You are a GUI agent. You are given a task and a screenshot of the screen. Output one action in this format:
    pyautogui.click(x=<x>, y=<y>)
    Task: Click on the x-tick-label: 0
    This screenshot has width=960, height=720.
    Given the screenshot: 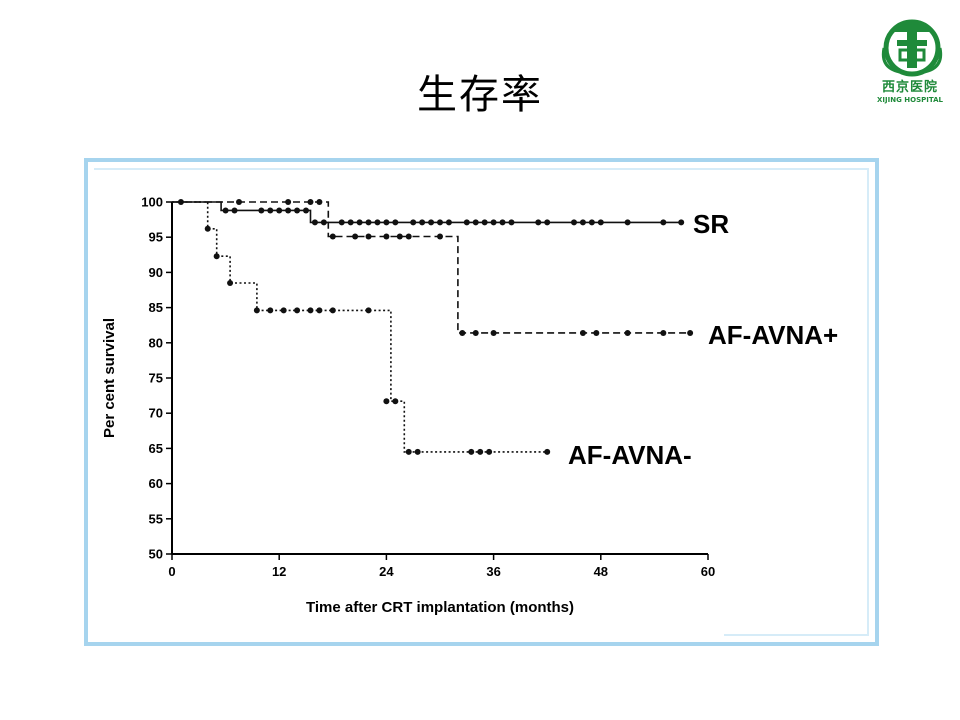 What is the action you would take?
    pyautogui.click(x=171, y=571)
    